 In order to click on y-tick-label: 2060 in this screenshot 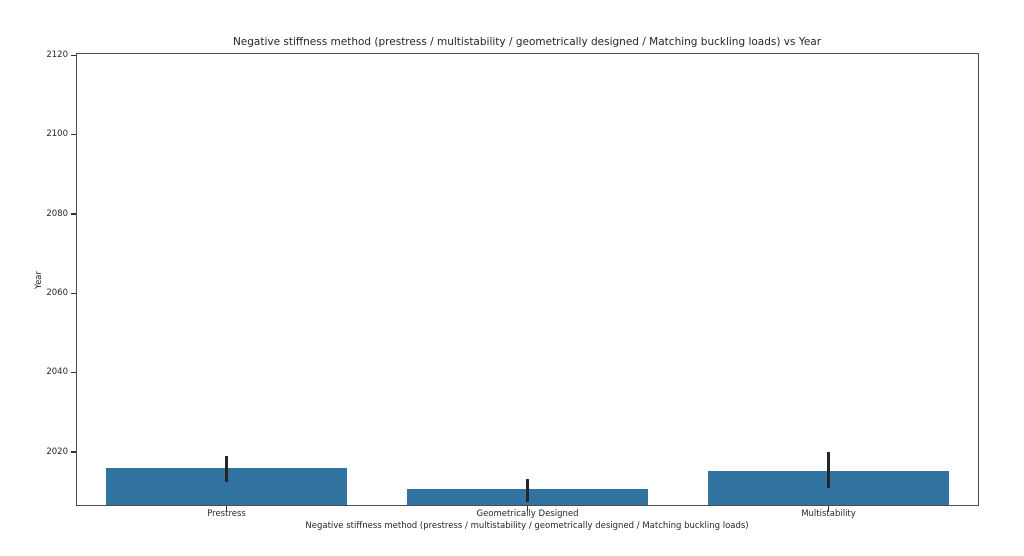, I will do `click(57, 292)`.